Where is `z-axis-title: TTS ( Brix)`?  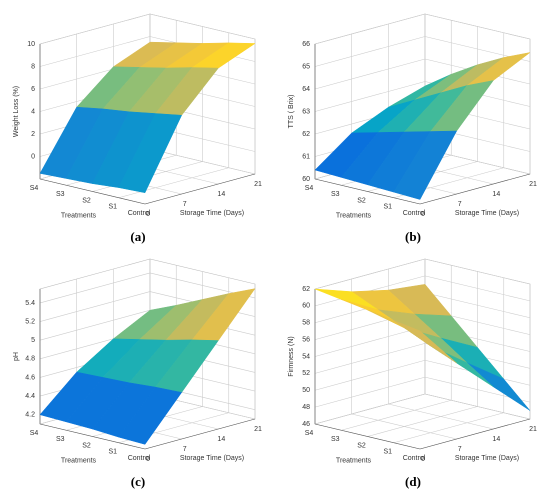 z-axis-title: TTS ( Brix) is located at coordinates (291, 112).